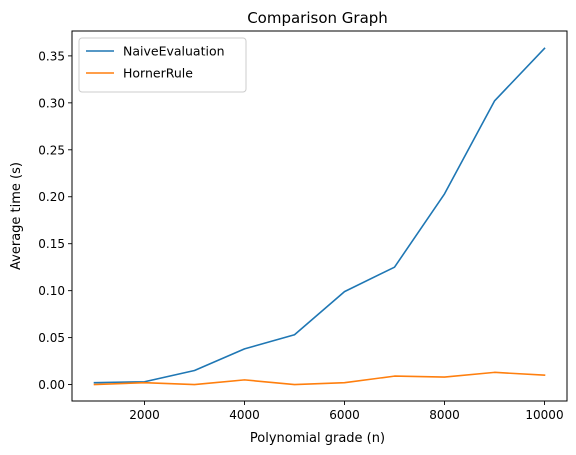 The height and width of the screenshot is (455, 576). I want to click on x-tick-label: 6000, so click(344, 415).